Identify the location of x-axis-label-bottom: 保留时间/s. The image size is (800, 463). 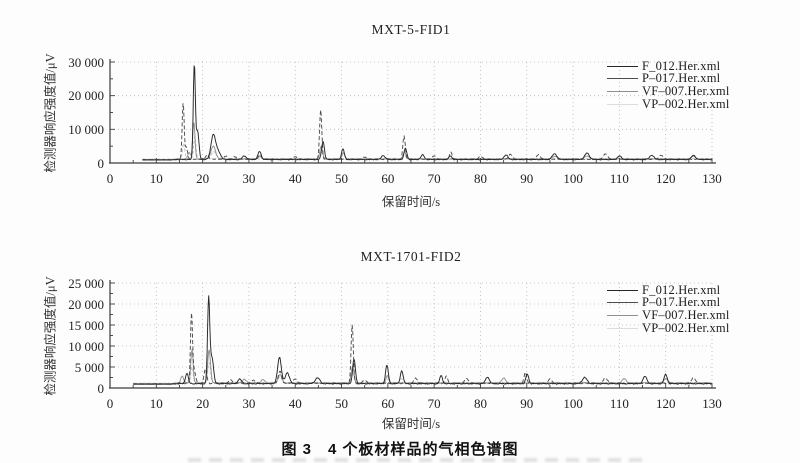
(411, 424).